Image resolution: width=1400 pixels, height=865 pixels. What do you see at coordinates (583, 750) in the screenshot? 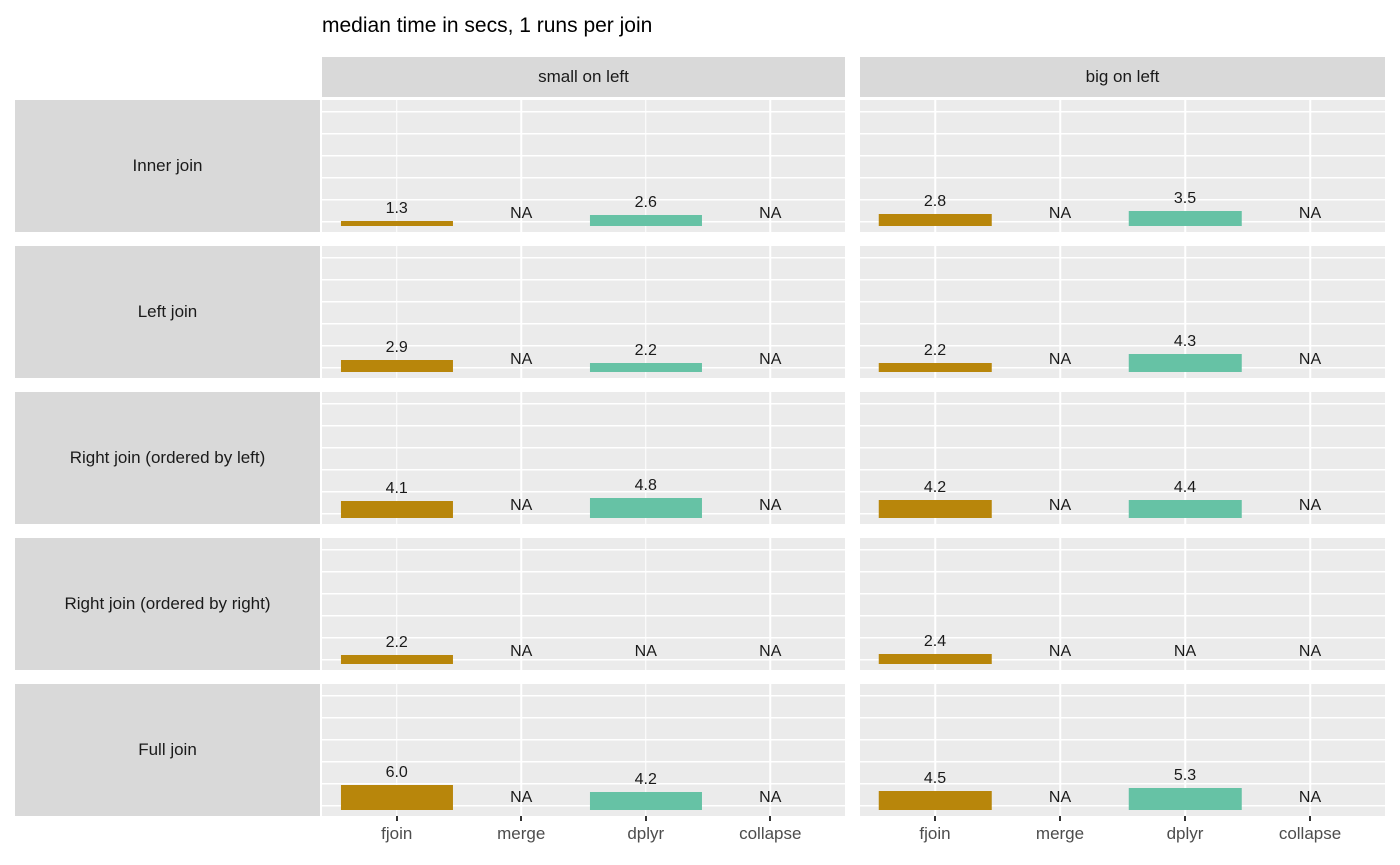
I see `facet-panel: 6.0 NA 4.2 NA` at bounding box center [583, 750].